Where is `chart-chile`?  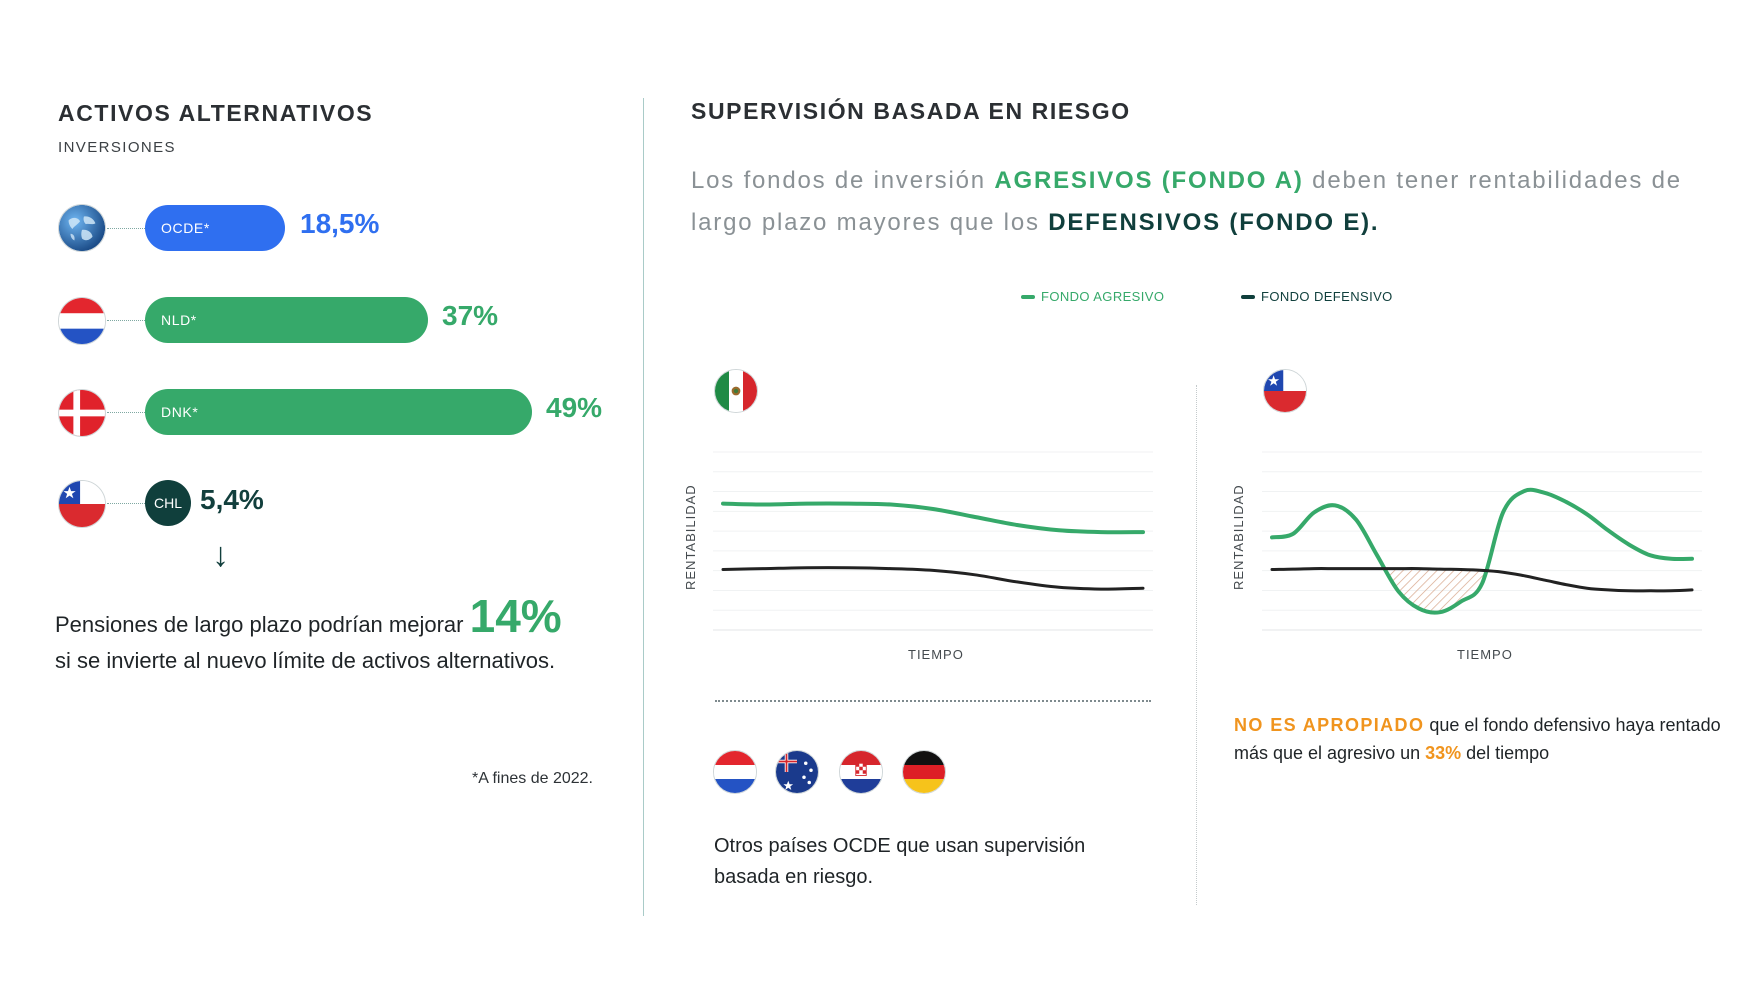
chart-chile is located at coordinates (1482, 541).